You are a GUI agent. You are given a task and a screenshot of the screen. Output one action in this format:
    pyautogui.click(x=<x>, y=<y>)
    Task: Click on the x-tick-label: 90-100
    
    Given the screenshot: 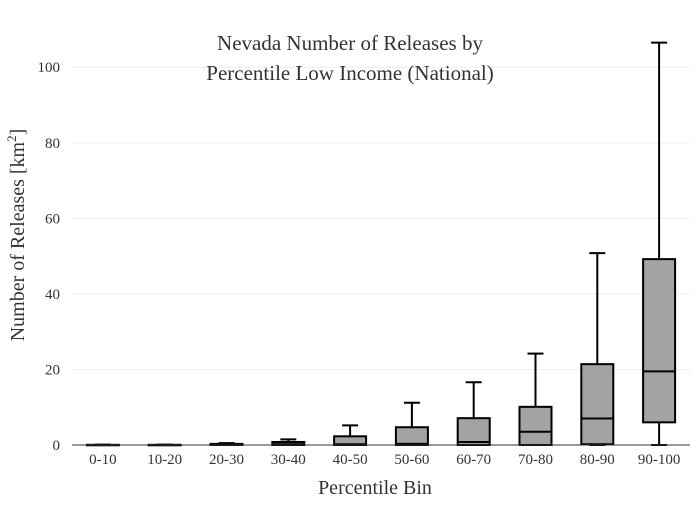 What is the action you would take?
    pyautogui.click(x=659, y=460)
    